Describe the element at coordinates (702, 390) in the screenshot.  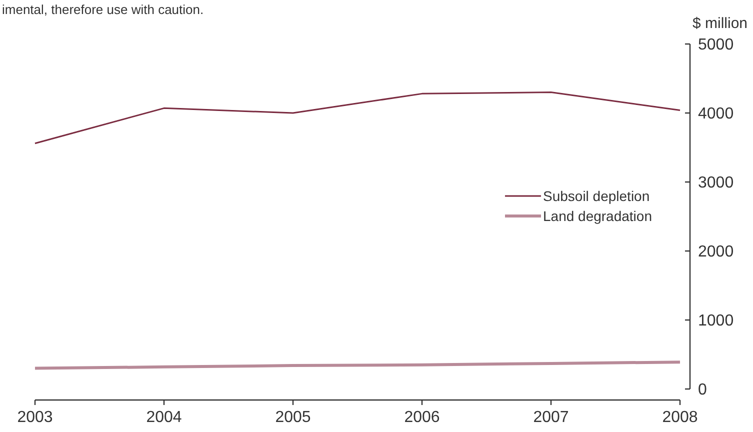
I see `y-tick-label: 0` at that location.